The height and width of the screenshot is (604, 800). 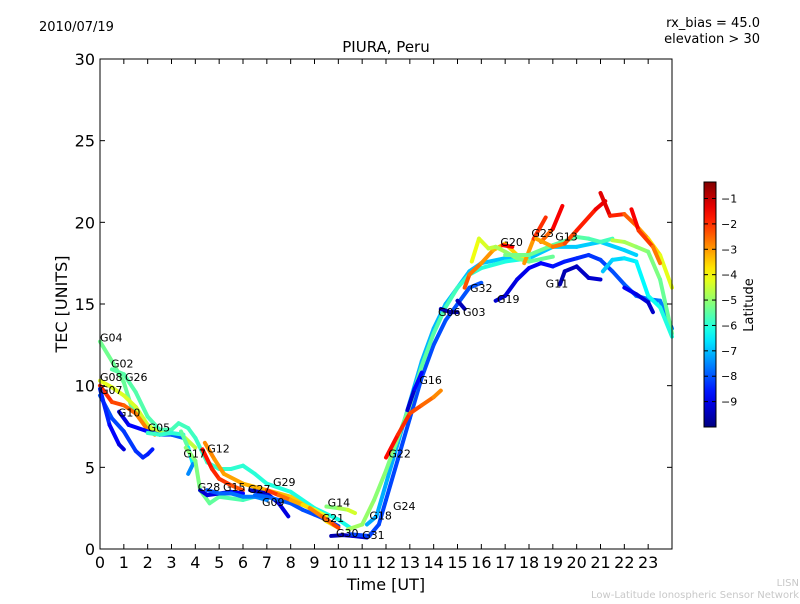 What do you see at coordinates (553, 562) in the screenshot?
I see `x-tick-label: 19` at bounding box center [553, 562].